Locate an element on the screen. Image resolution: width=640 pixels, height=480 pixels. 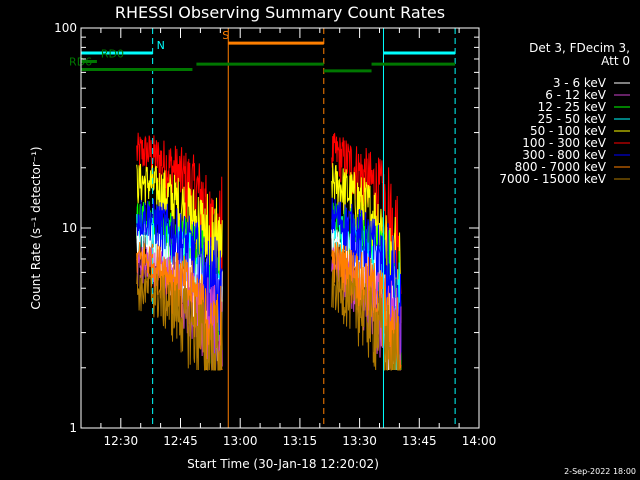
legend-header: Det 3, FDecim 3, is located at coordinates (579, 48).